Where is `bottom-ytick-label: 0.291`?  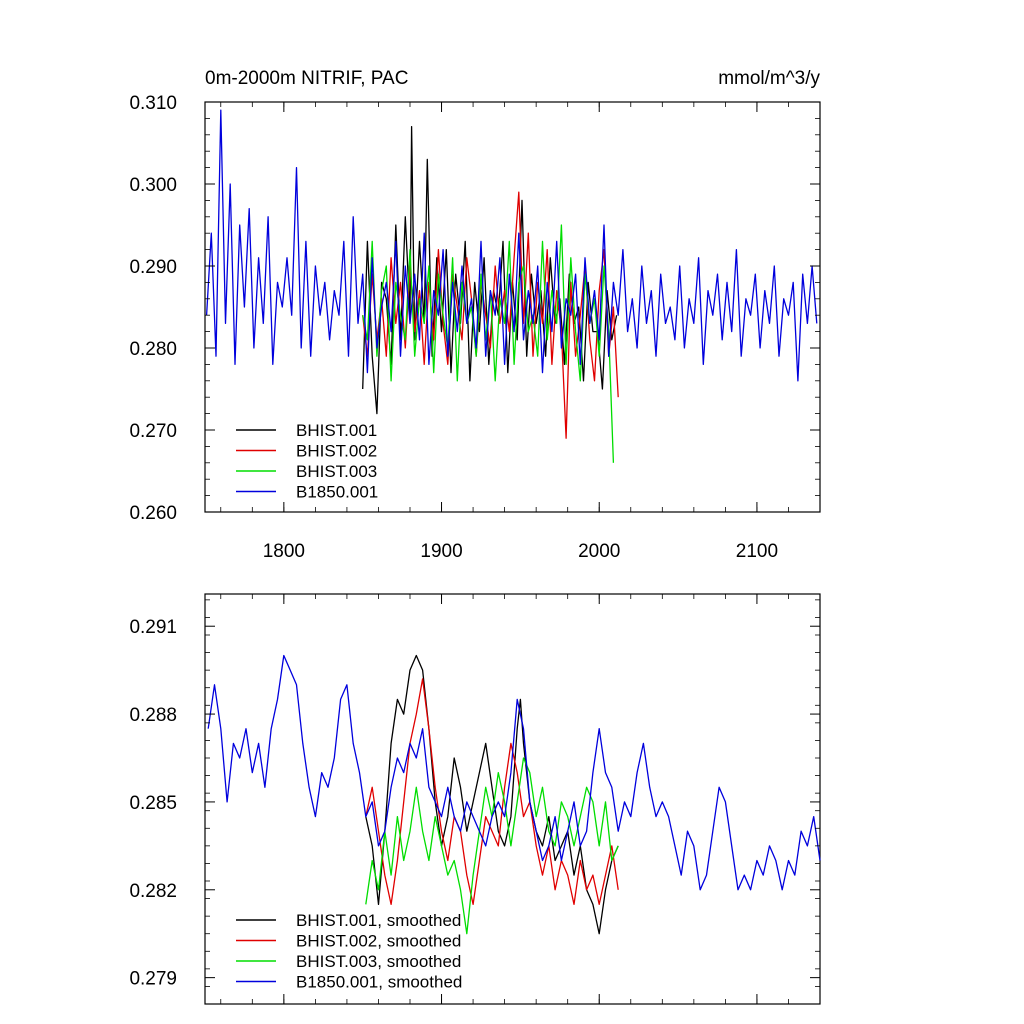 bottom-ytick-label: 0.291 is located at coordinates (153, 627).